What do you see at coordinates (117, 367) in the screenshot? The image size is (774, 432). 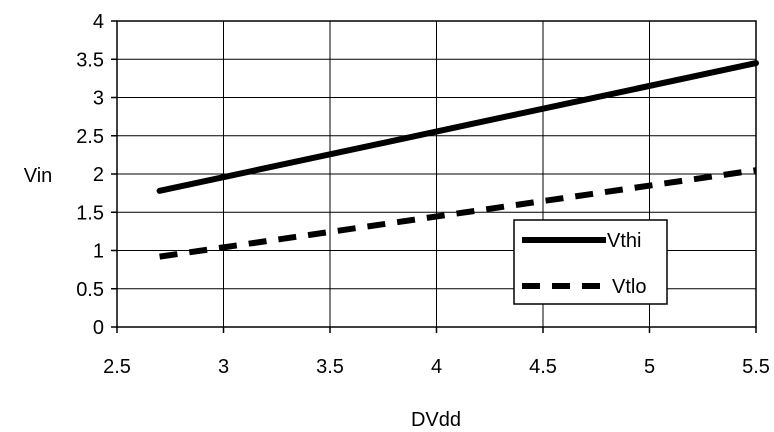 I see `x-tick-label: 2.5` at bounding box center [117, 367].